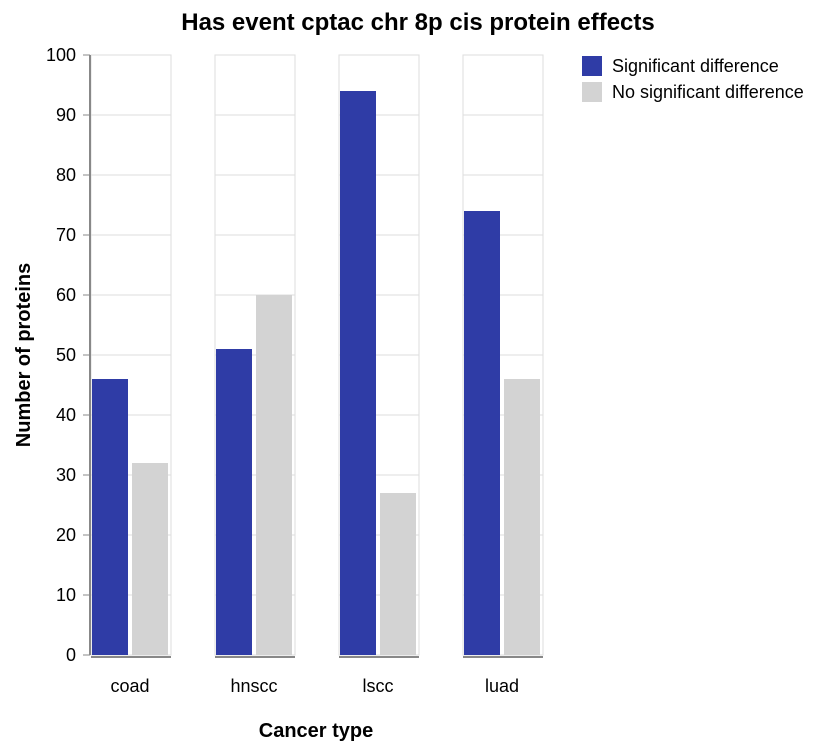 Image resolution: width=836 pixels, height=752 pixels. I want to click on y-tick-label: 50, so click(66, 355).